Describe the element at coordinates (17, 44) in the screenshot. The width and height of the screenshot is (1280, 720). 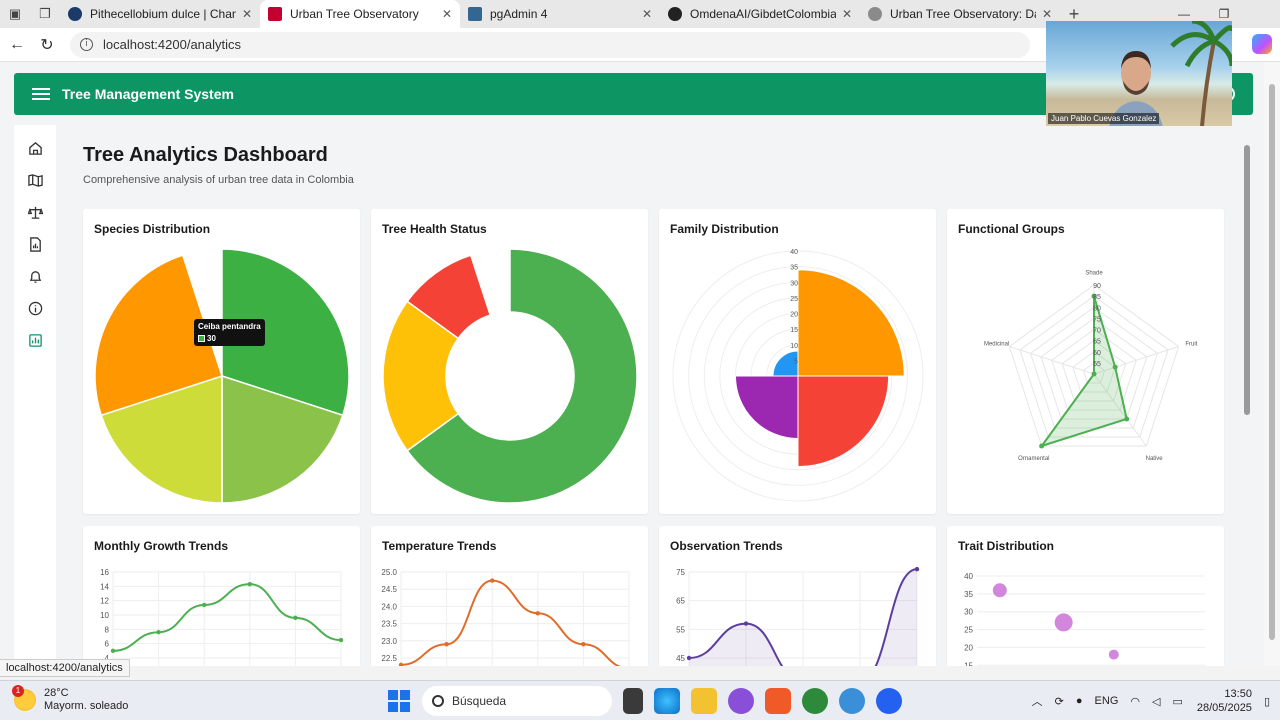
I see `back-icon: ←` at that location.